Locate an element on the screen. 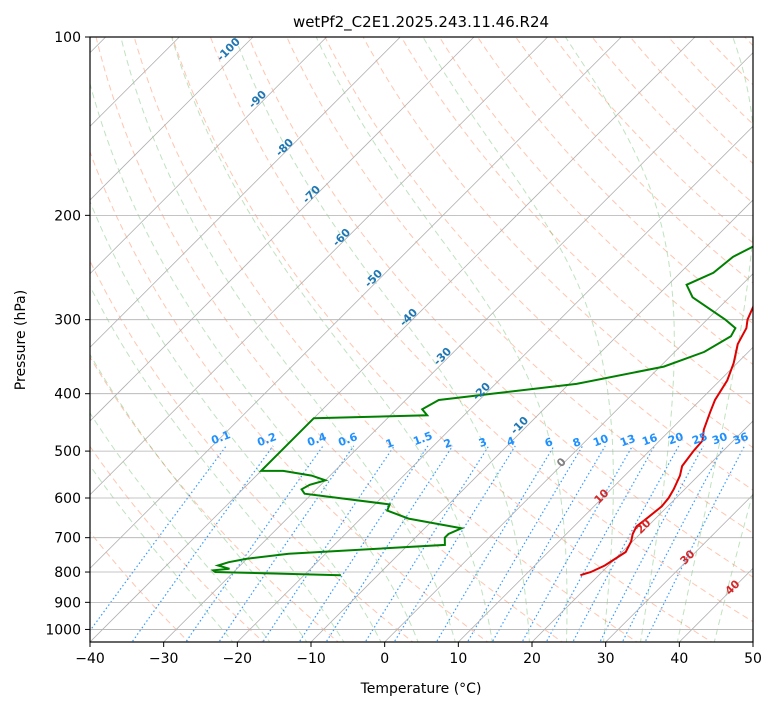 The height and width of the screenshot is (708, 775). y-tick-label: 700 is located at coordinates (67, 539).